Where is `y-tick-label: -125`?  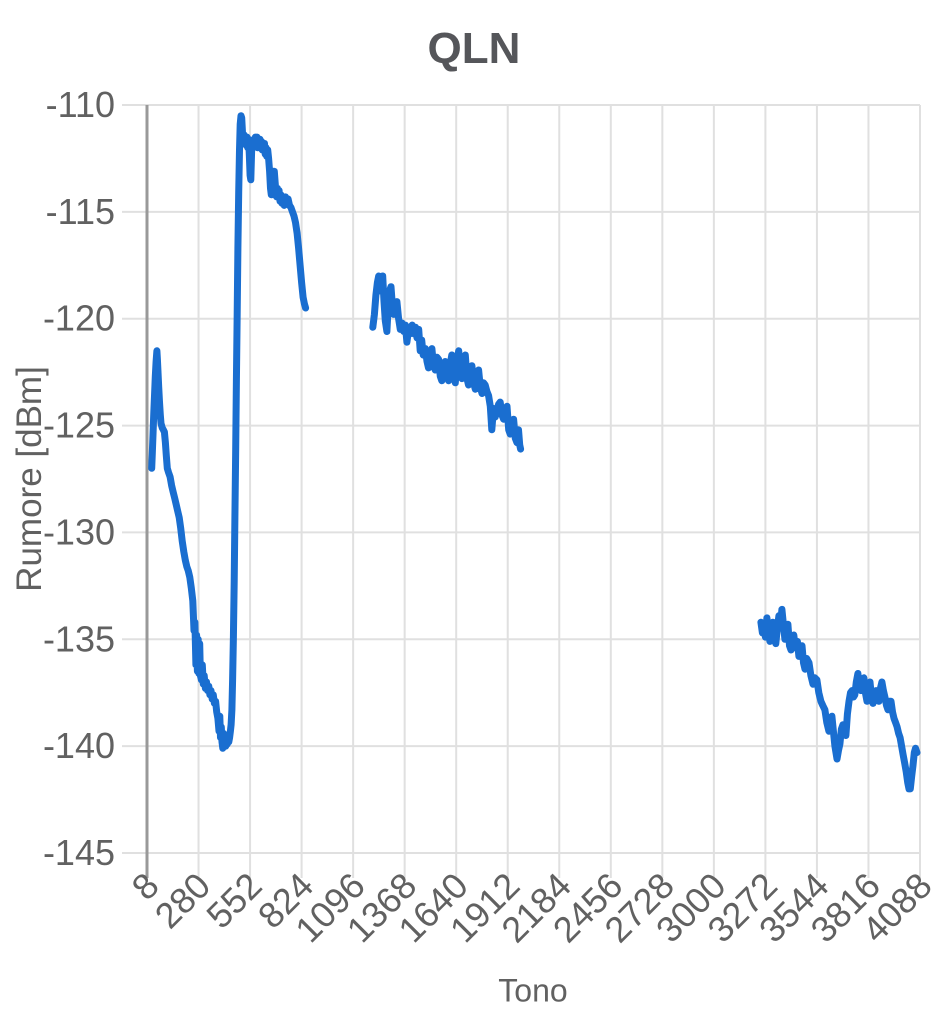 y-tick-label: -125 is located at coordinates (79, 425).